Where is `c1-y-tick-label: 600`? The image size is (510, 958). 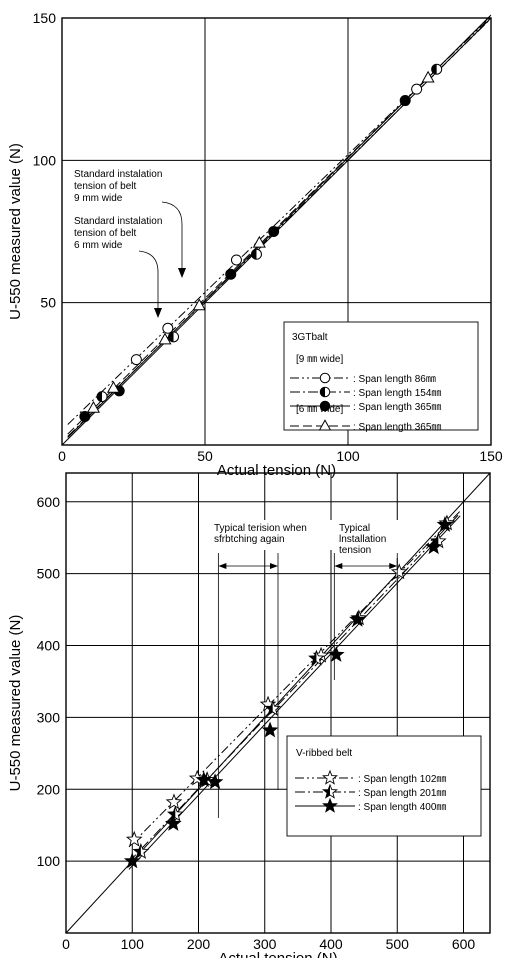
c1-y-tick-label: 600 is located at coordinates (49, 502).